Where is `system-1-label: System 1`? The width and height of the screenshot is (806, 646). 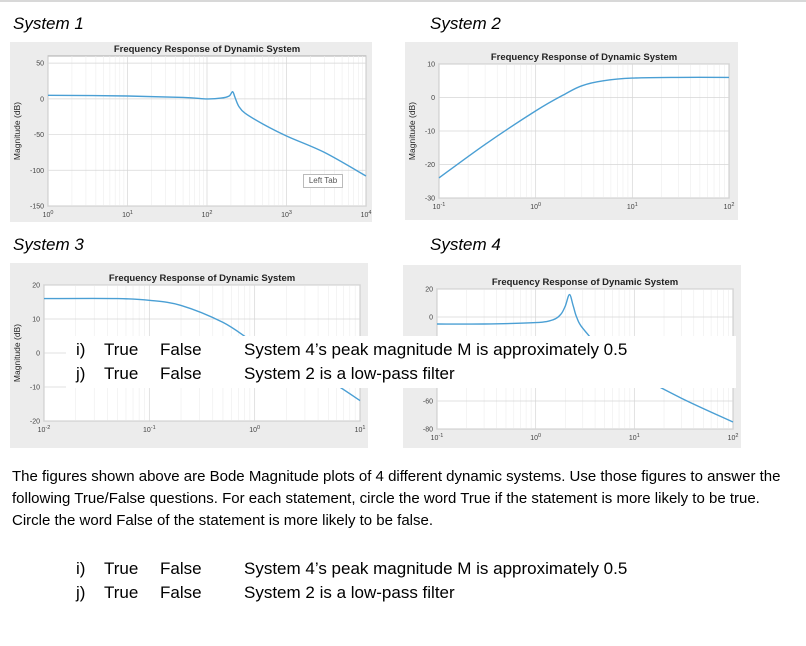 system-1-label: System 1 is located at coordinates (48, 23).